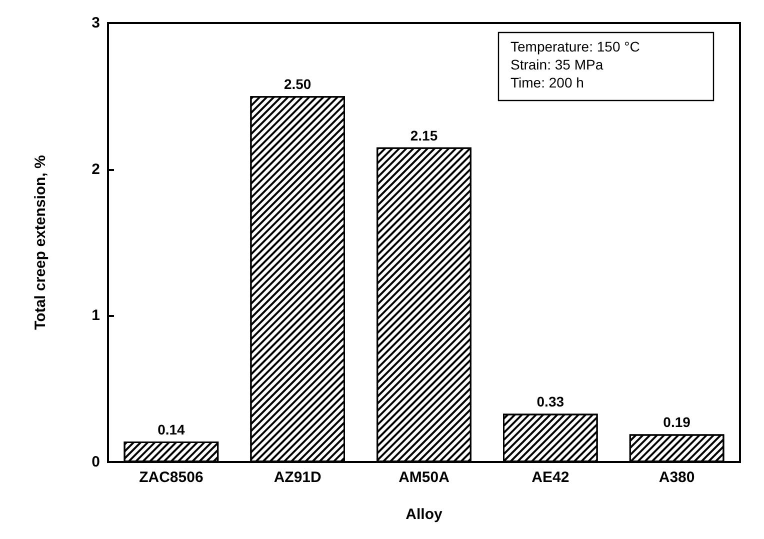 The image size is (764, 539). Describe the element at coordinates (551, 477) in the screenshot. I see `x-tick-label: AE42` at that location.